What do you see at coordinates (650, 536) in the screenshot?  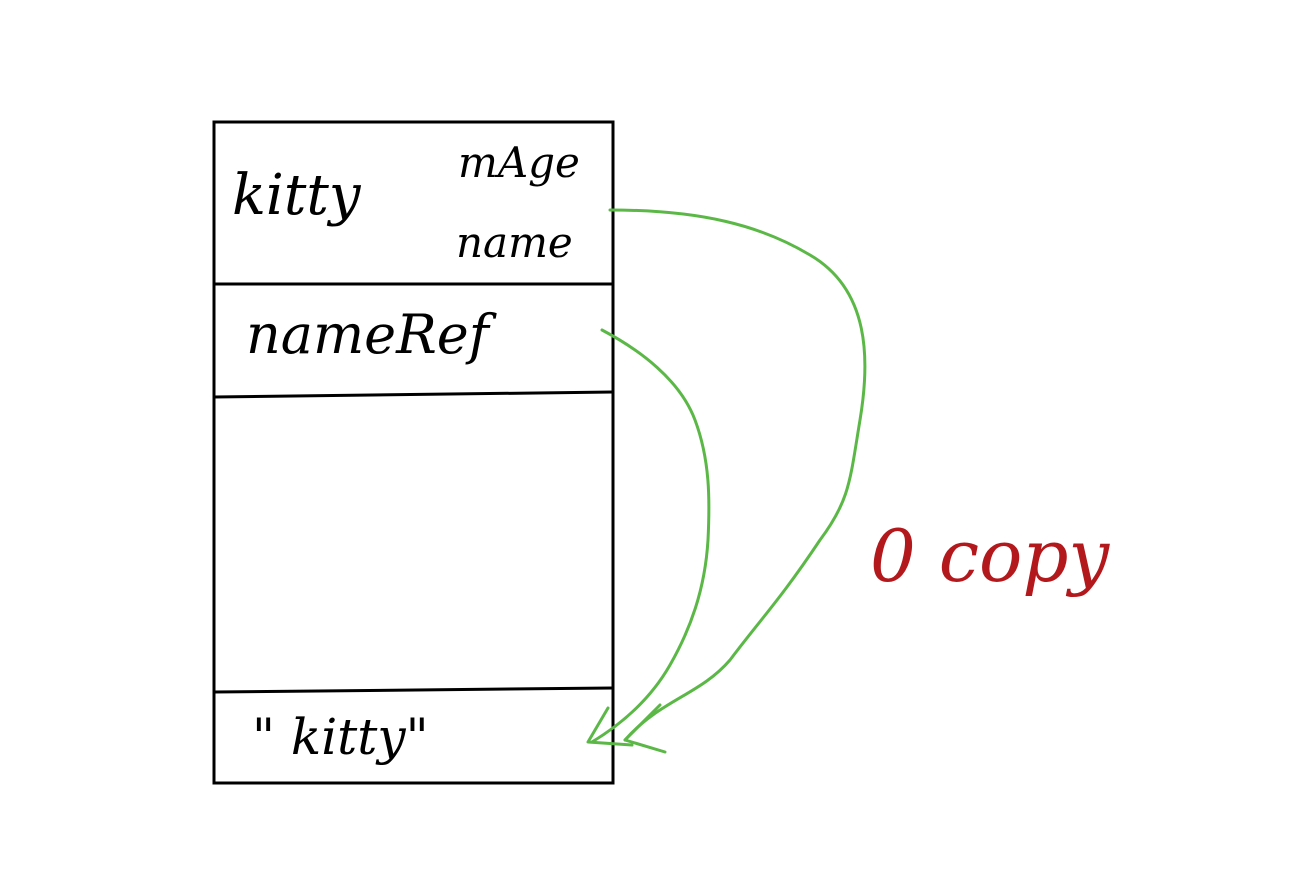 I see `arrow-nameref-to-string` at bounding box center [650, 536].